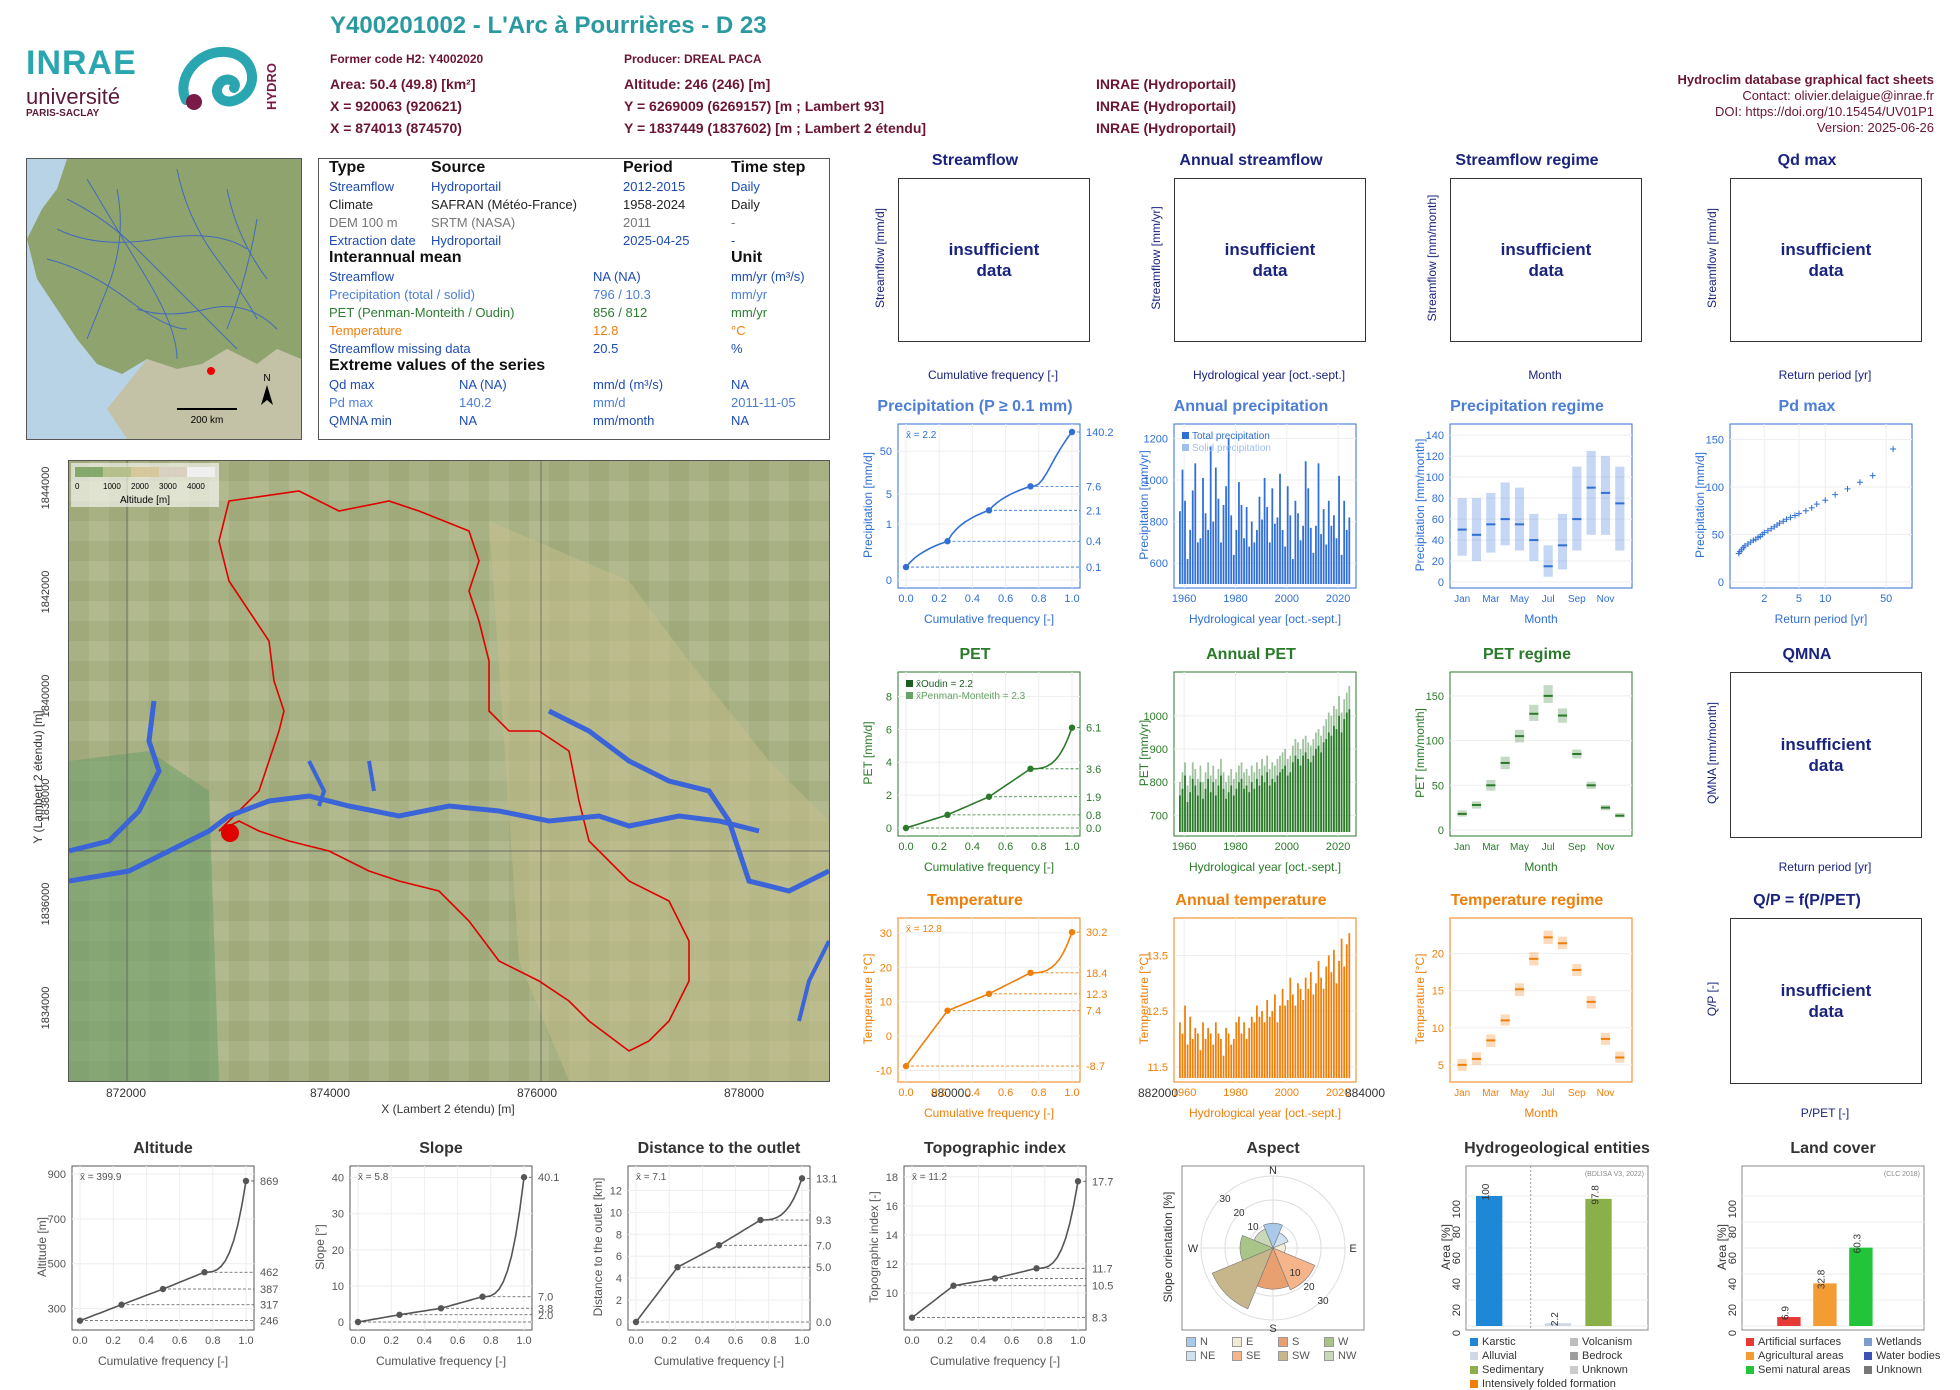 This screenshot has width=1960, height=1390. Describe the element at coordinates (1491, 847) in the screenshot. I see `tick-label: Mar` at that location.